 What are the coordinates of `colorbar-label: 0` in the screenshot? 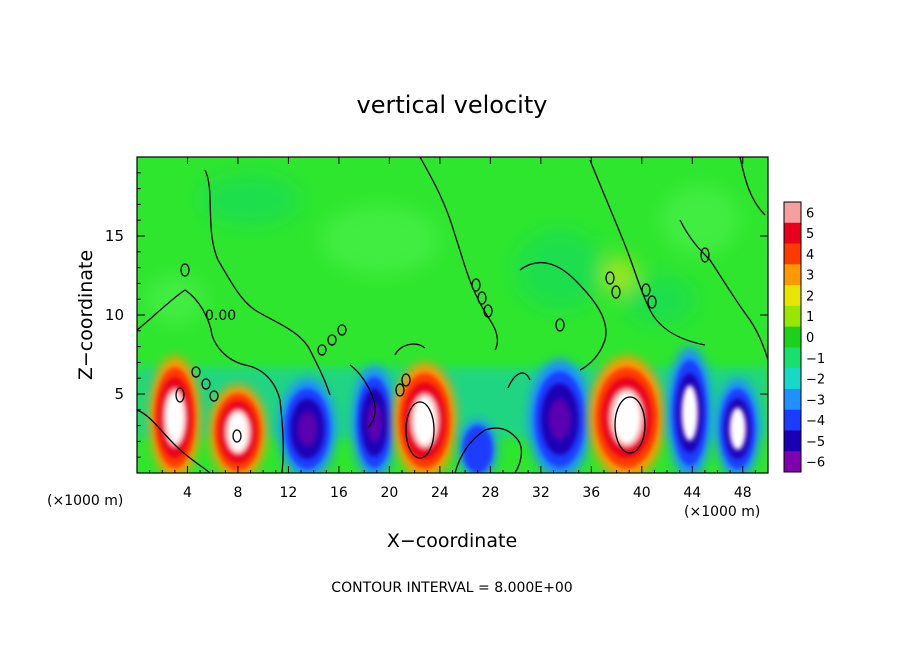 It's located at (810, 338).